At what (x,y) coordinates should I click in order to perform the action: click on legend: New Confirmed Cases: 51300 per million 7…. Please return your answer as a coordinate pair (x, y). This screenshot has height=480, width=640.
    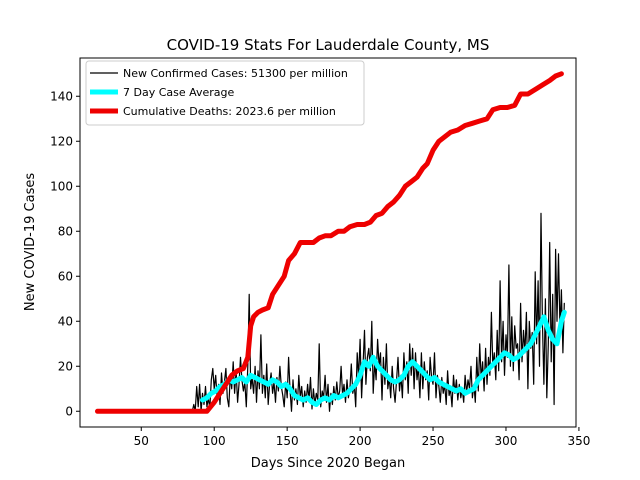
    Looking at the image, I should click on (225, 93).